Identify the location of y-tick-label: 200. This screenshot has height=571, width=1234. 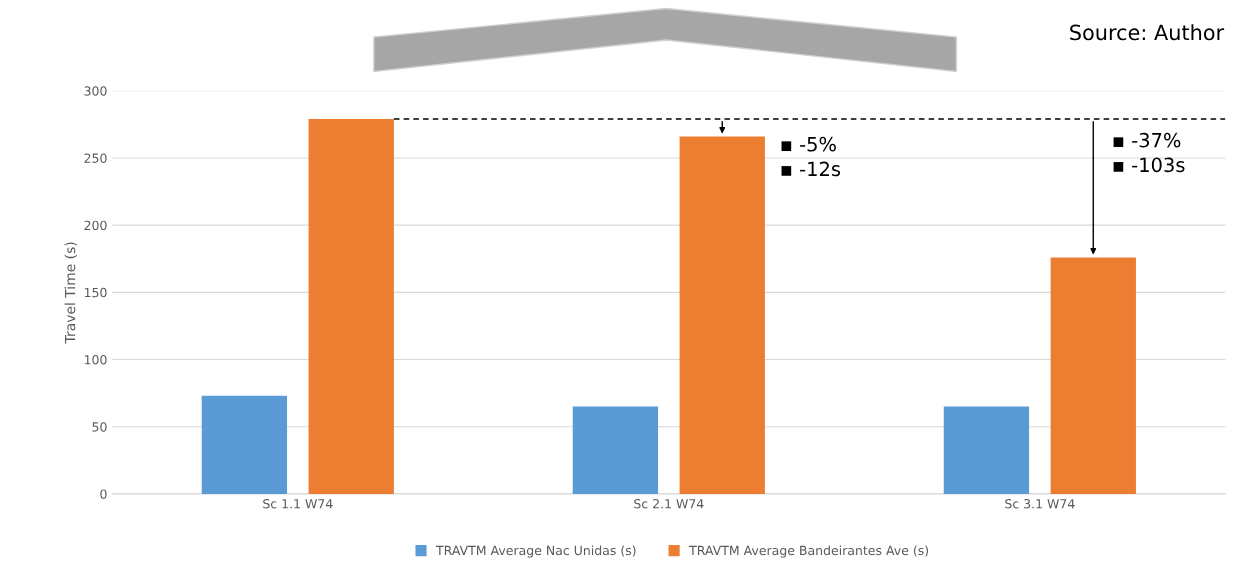
(95, 225).